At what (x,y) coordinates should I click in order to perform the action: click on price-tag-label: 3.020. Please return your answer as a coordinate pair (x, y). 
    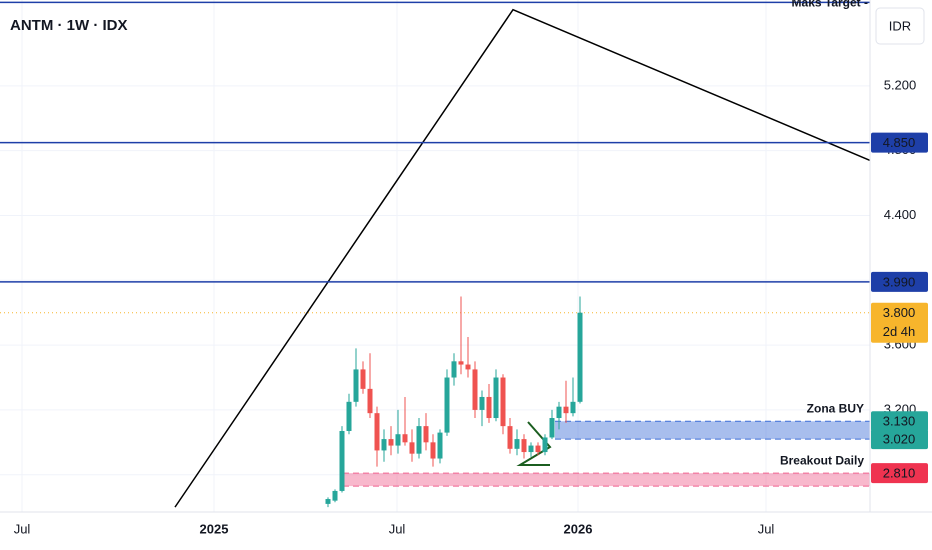
    Looking at the image, I should click on (899, 439).